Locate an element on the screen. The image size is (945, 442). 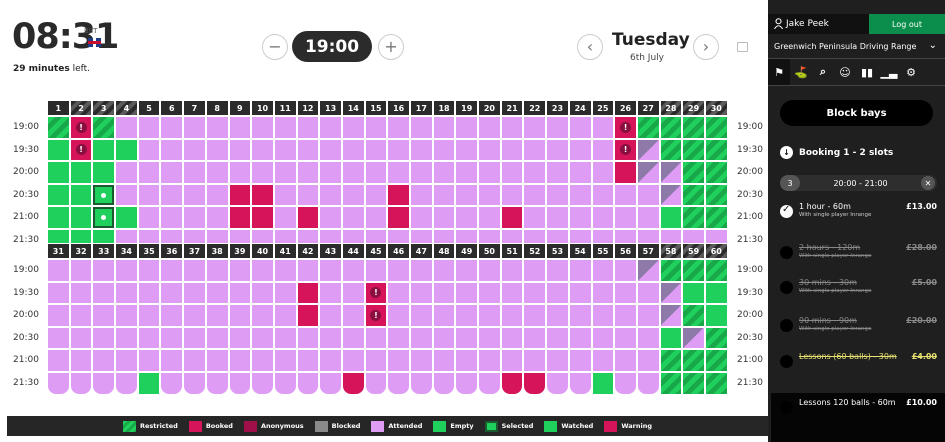
increase-time-button: + is located at coordinates (391, 47).